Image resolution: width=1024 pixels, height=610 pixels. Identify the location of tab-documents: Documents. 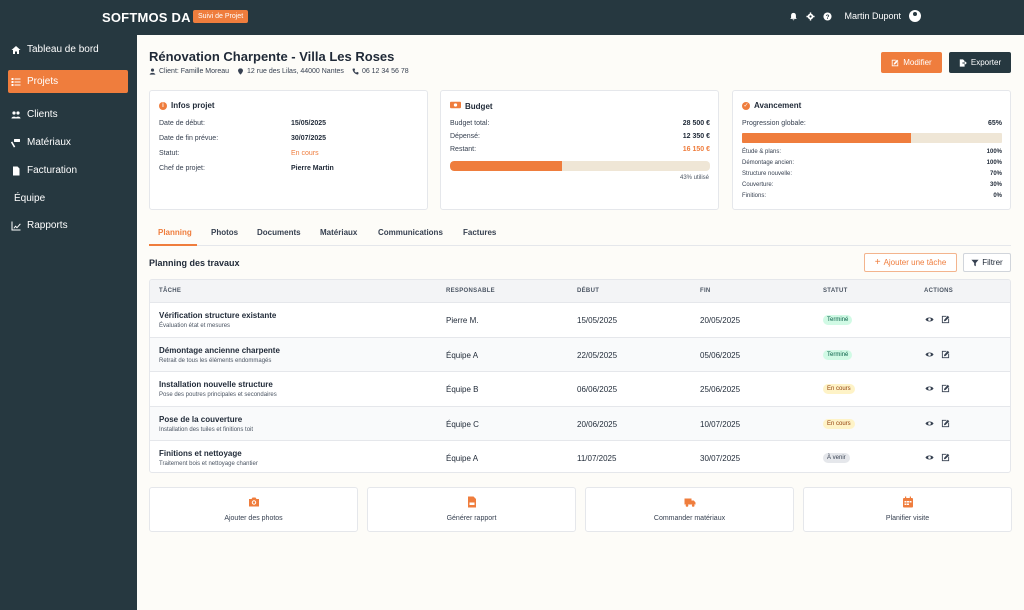
(279, 232).